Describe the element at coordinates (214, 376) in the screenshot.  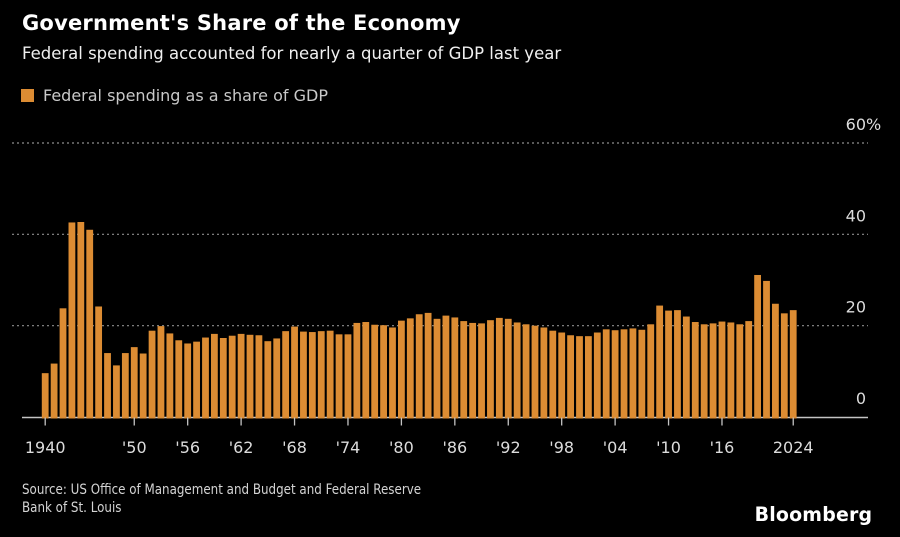
I see `bar-1959` at that location.